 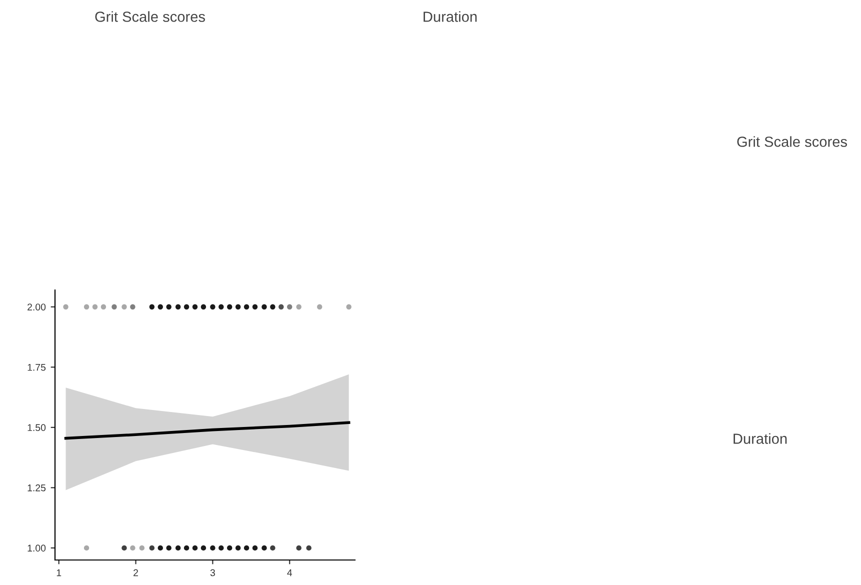 What do you see at coordinates (37, 488) in the screenshot?
I see `y-tick-label: 1.25` at bounding box center [37, 488].